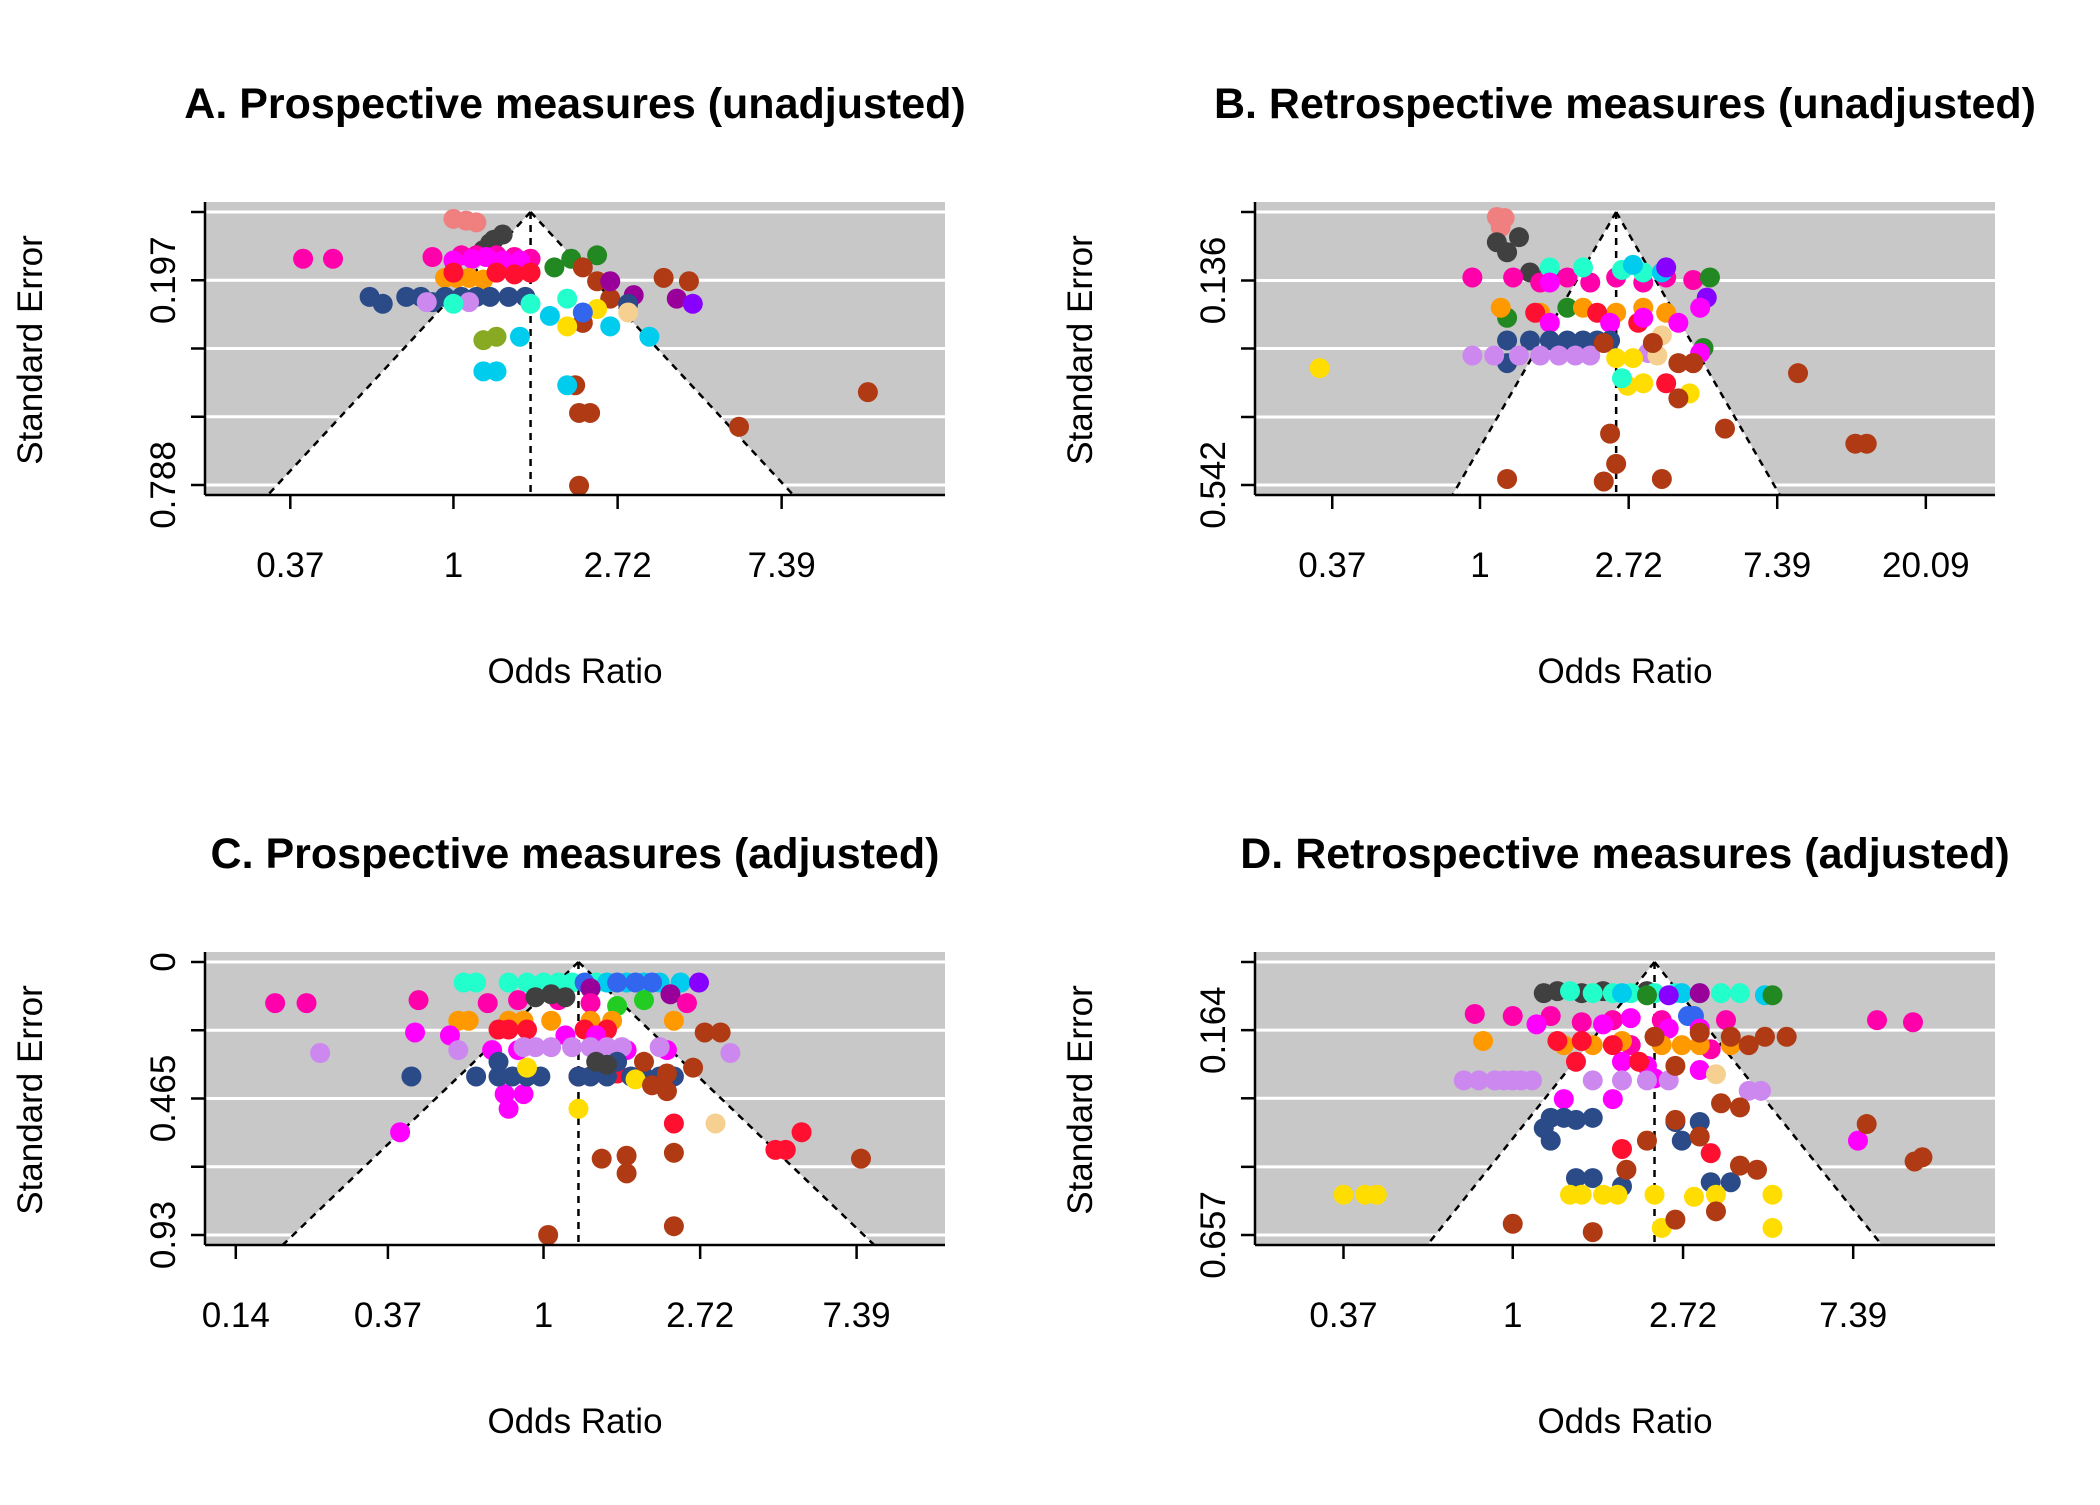 The width and height of the screenshot is (2100, 1505). I want to click on panel-a-x-tick-label-0: 0.37, so click(290, 565).